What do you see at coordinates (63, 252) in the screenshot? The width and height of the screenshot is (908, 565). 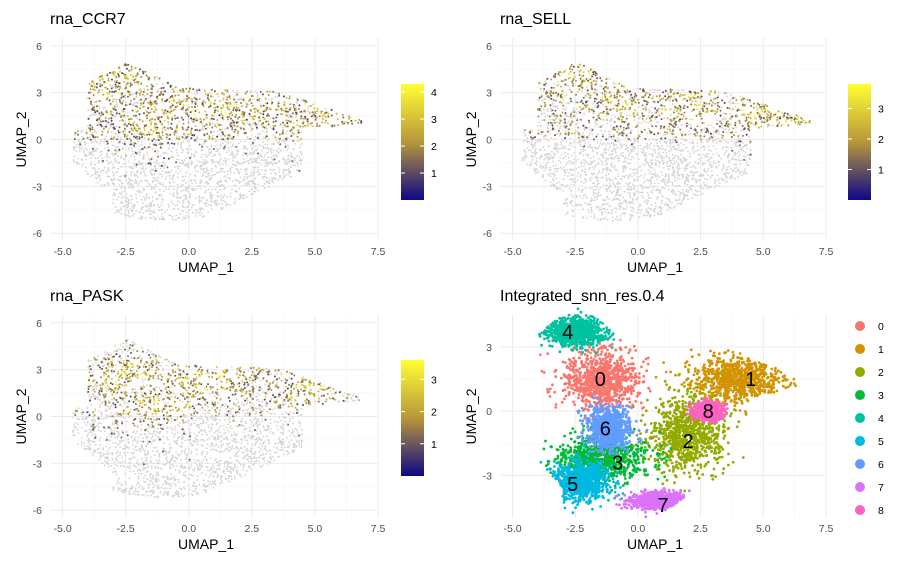 I see `x-tick-label: -5.0` at bounding box center [63, 252].